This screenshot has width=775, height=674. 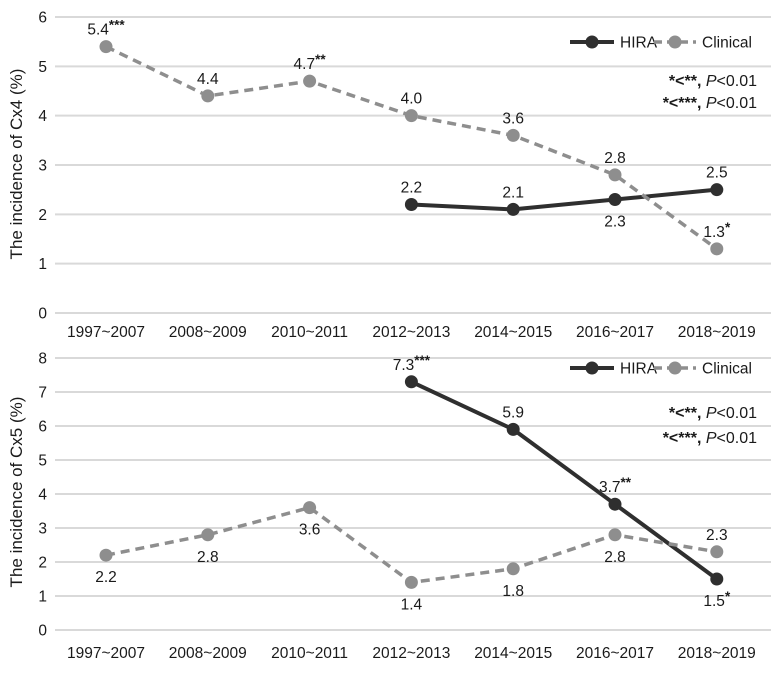 What do you see at coordinates (717, 230) in the screenshot?
I see `data-label: 1.3*` at bounding box center [717, 230].